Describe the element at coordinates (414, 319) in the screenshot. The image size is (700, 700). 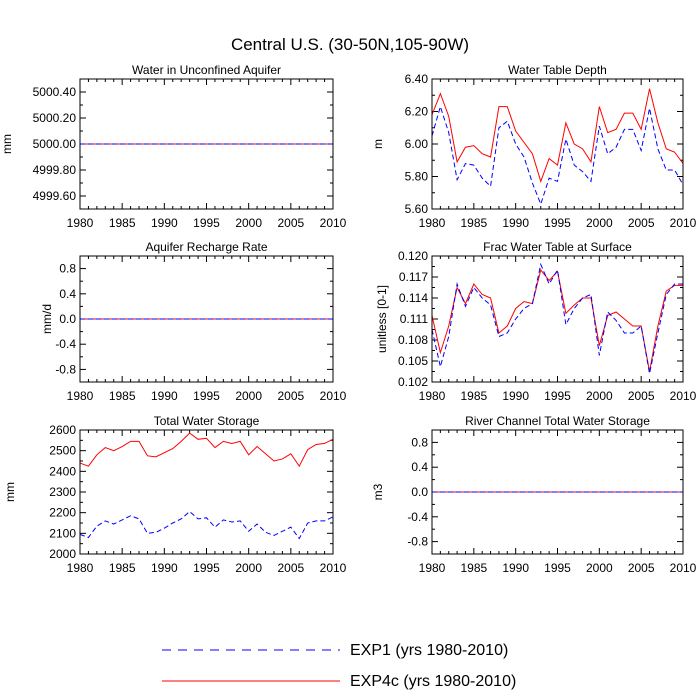
I see `y-tick-label: 0.111` at that location.